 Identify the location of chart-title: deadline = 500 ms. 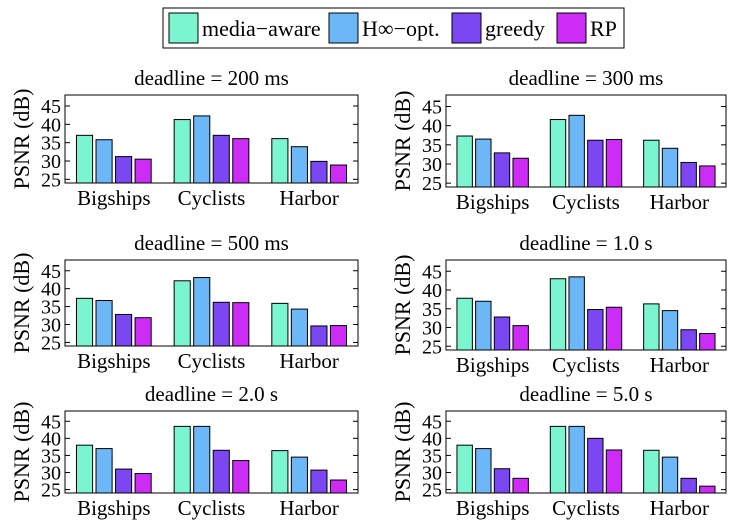
(211, 243).